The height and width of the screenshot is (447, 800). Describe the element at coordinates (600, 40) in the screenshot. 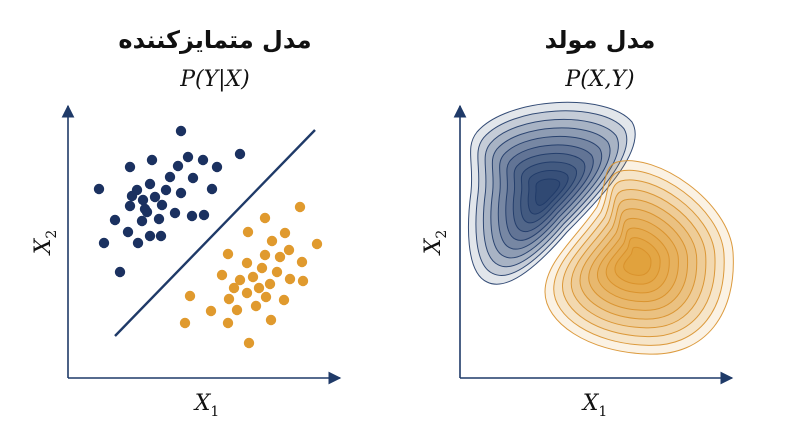

I see `panel-title: مدل مولد` at that location.